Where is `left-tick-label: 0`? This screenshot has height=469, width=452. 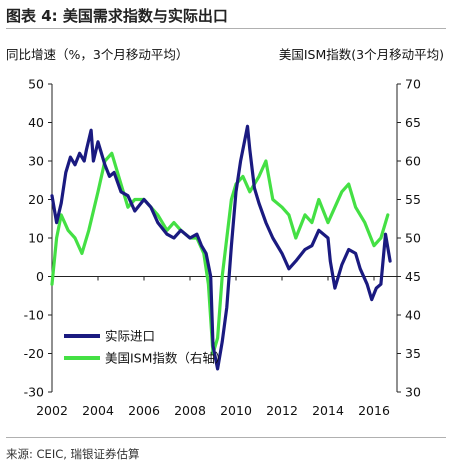
left-tick-label: 0 is located at coordinates (40, 276).